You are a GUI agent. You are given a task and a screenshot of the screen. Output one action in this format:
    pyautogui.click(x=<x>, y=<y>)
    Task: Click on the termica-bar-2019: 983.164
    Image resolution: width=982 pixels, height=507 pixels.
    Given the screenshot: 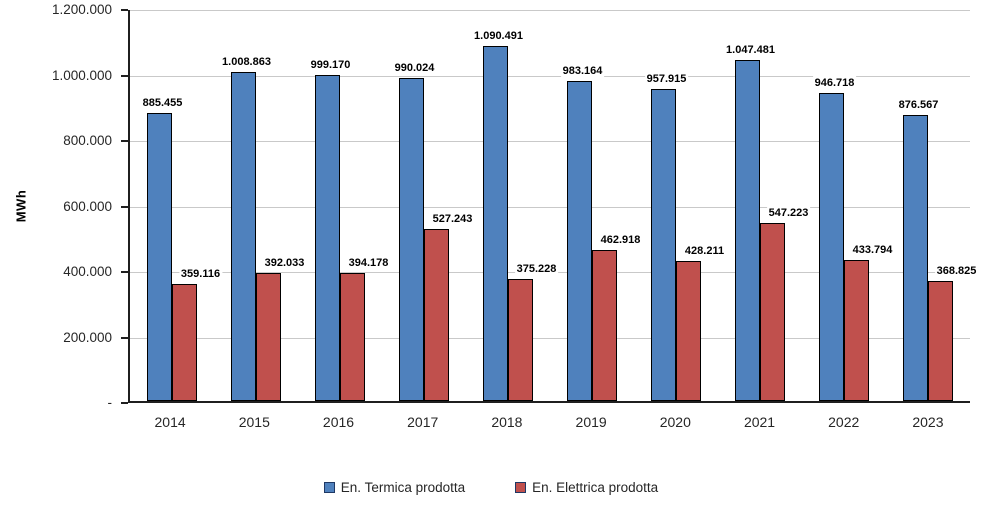 What is the action you would take?
    pyautogui.click(x=582, y=232)
    